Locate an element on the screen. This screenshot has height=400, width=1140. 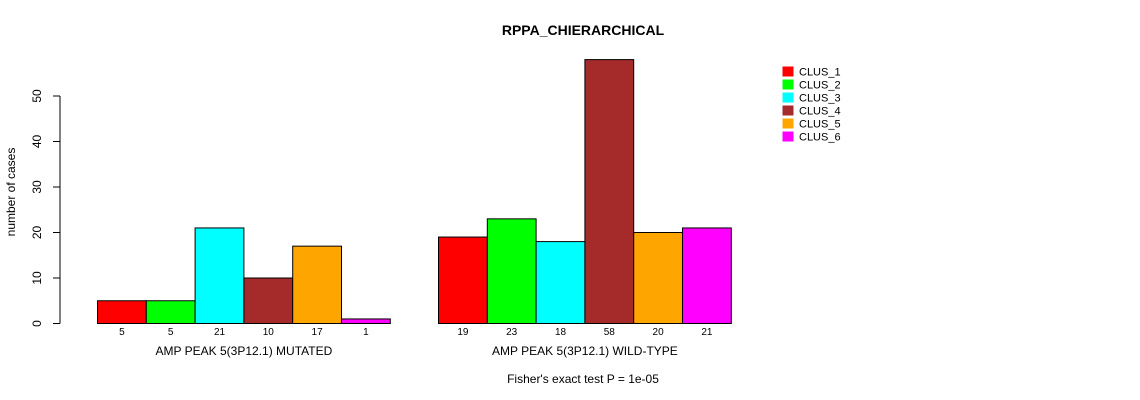
bar-count-label: 18 is located at coordinates (561, 332).